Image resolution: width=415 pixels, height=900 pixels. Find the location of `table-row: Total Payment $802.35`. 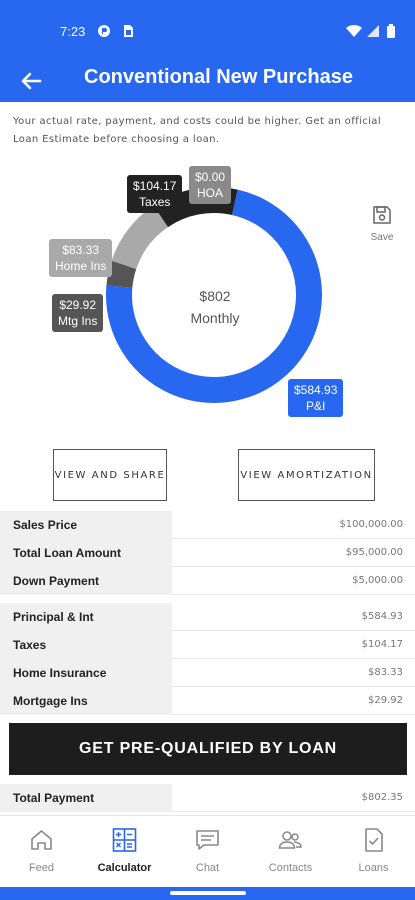

table-row: Total Payment $802.35 is located at coordinates (207, 798).